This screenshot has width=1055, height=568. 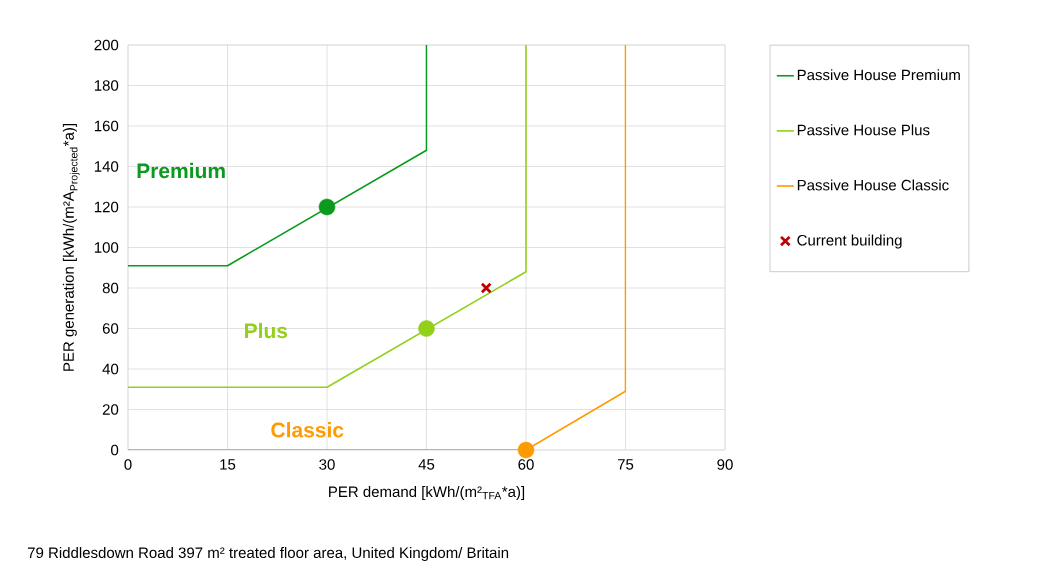 I want to click on x-tick-label: 75, so click(x=625, y=464).